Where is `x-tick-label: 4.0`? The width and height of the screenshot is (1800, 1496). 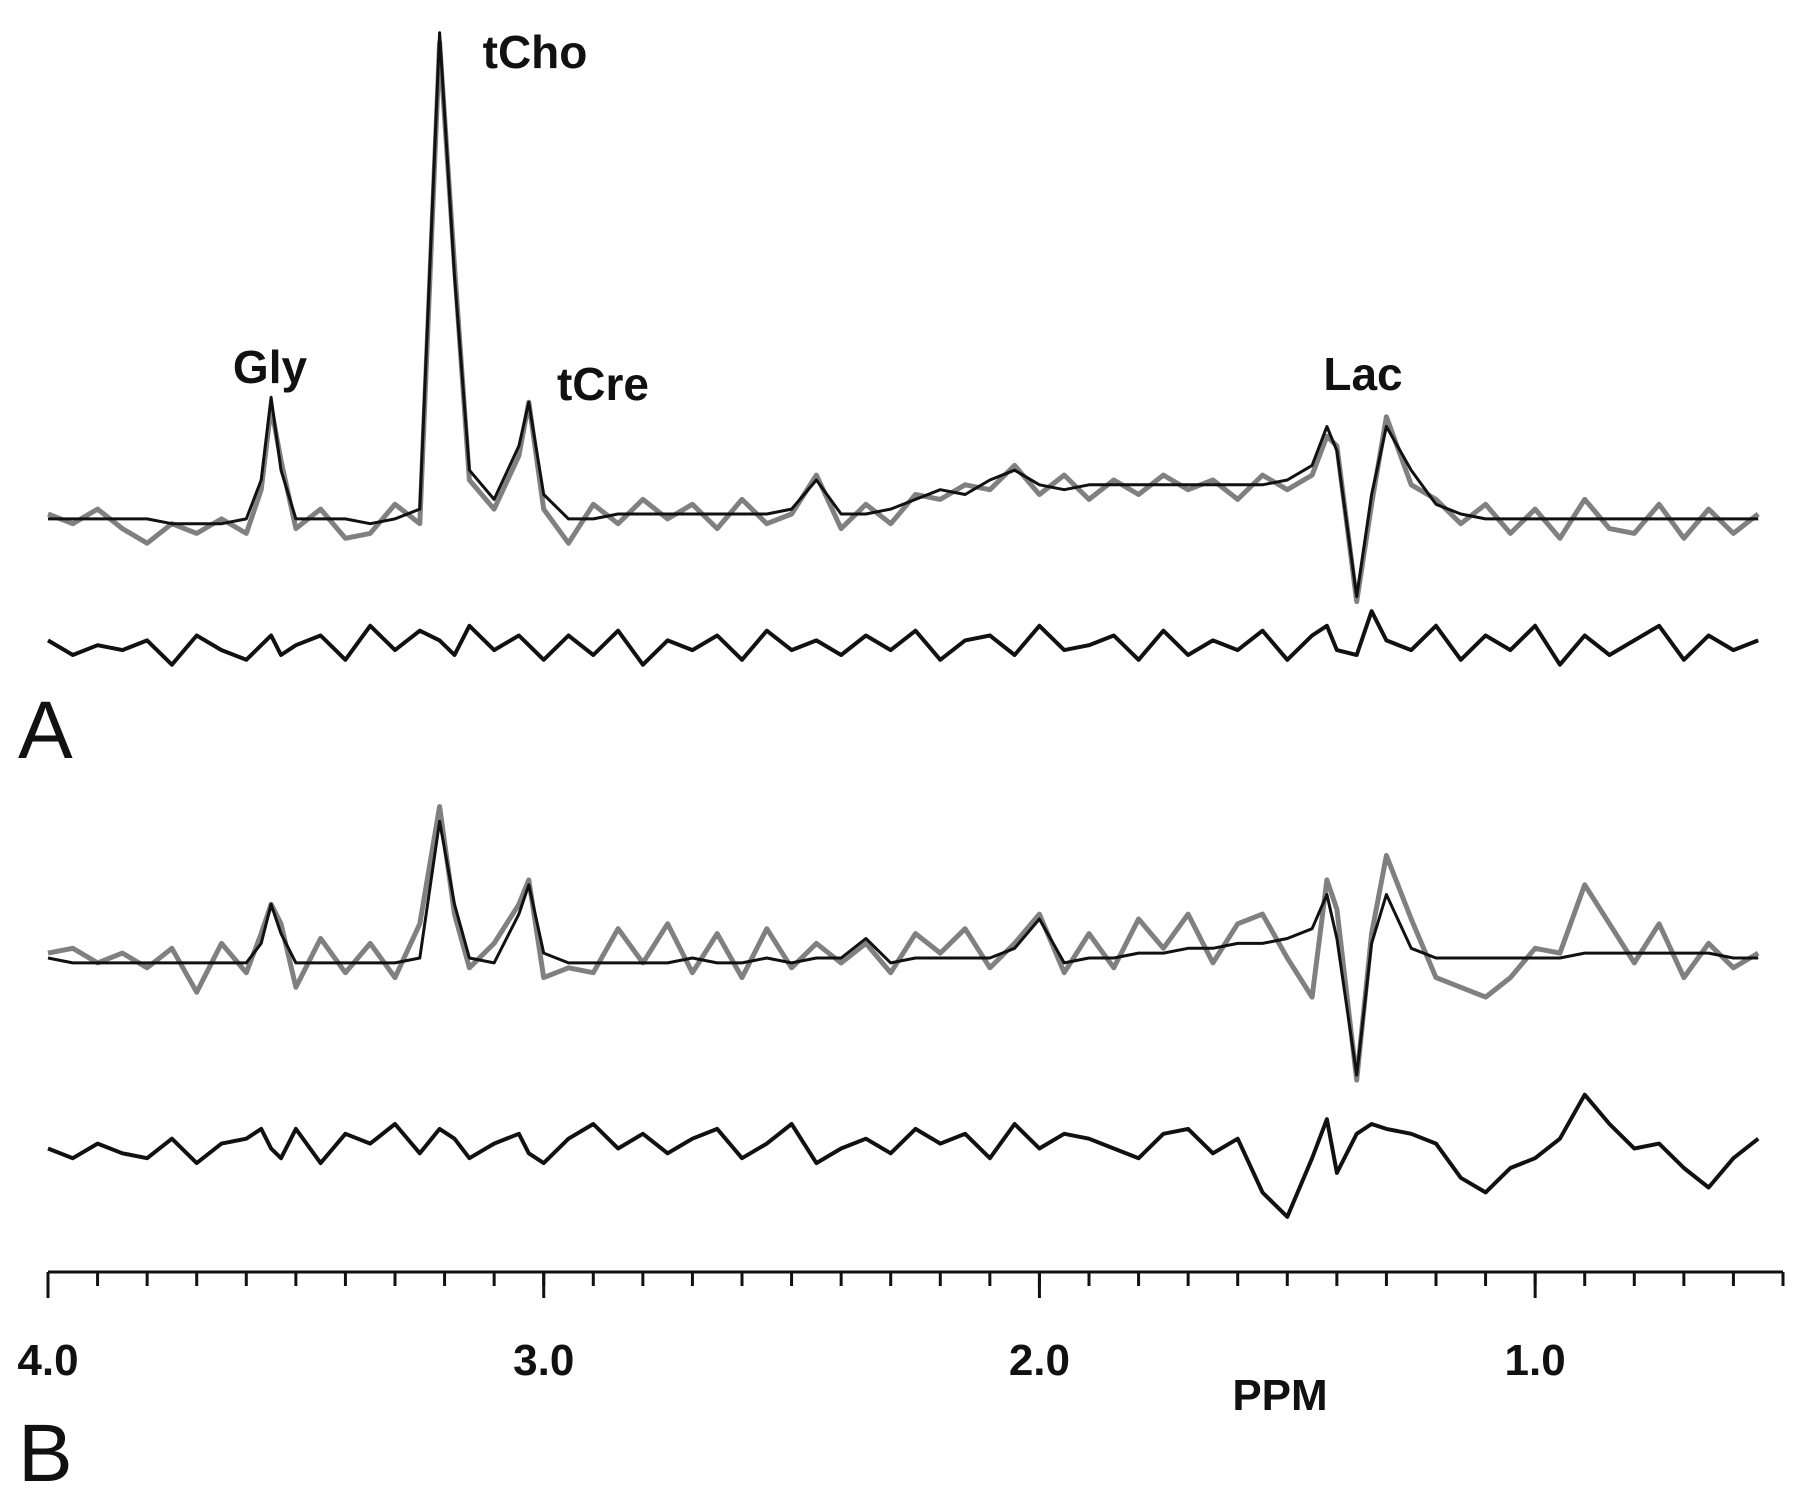 x-tick-label: 4.0 is located at coordinates (47, 1360).